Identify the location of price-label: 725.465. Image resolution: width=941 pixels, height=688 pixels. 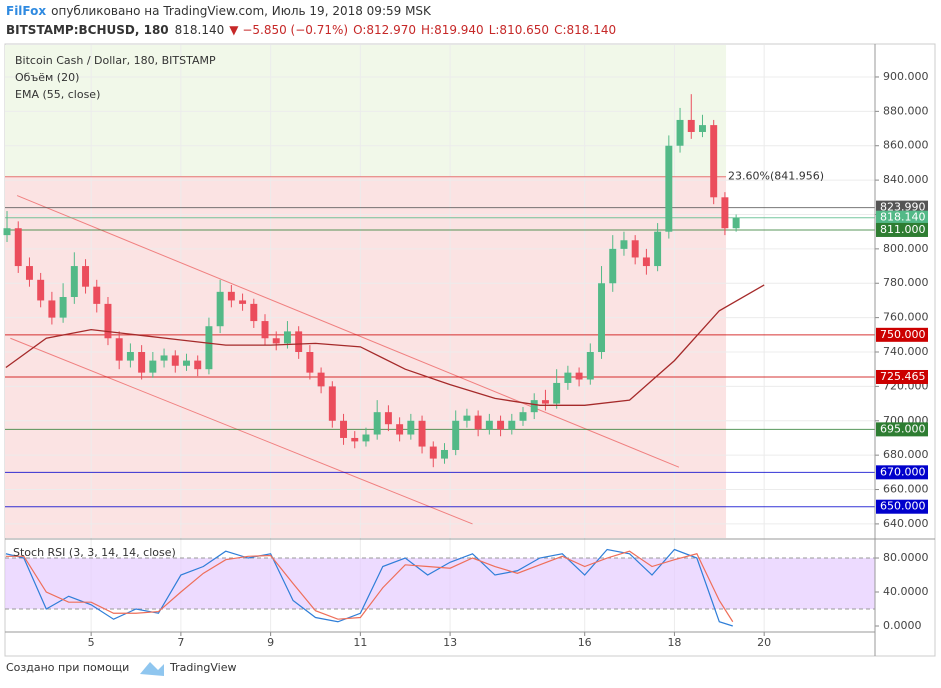
(903, 376).